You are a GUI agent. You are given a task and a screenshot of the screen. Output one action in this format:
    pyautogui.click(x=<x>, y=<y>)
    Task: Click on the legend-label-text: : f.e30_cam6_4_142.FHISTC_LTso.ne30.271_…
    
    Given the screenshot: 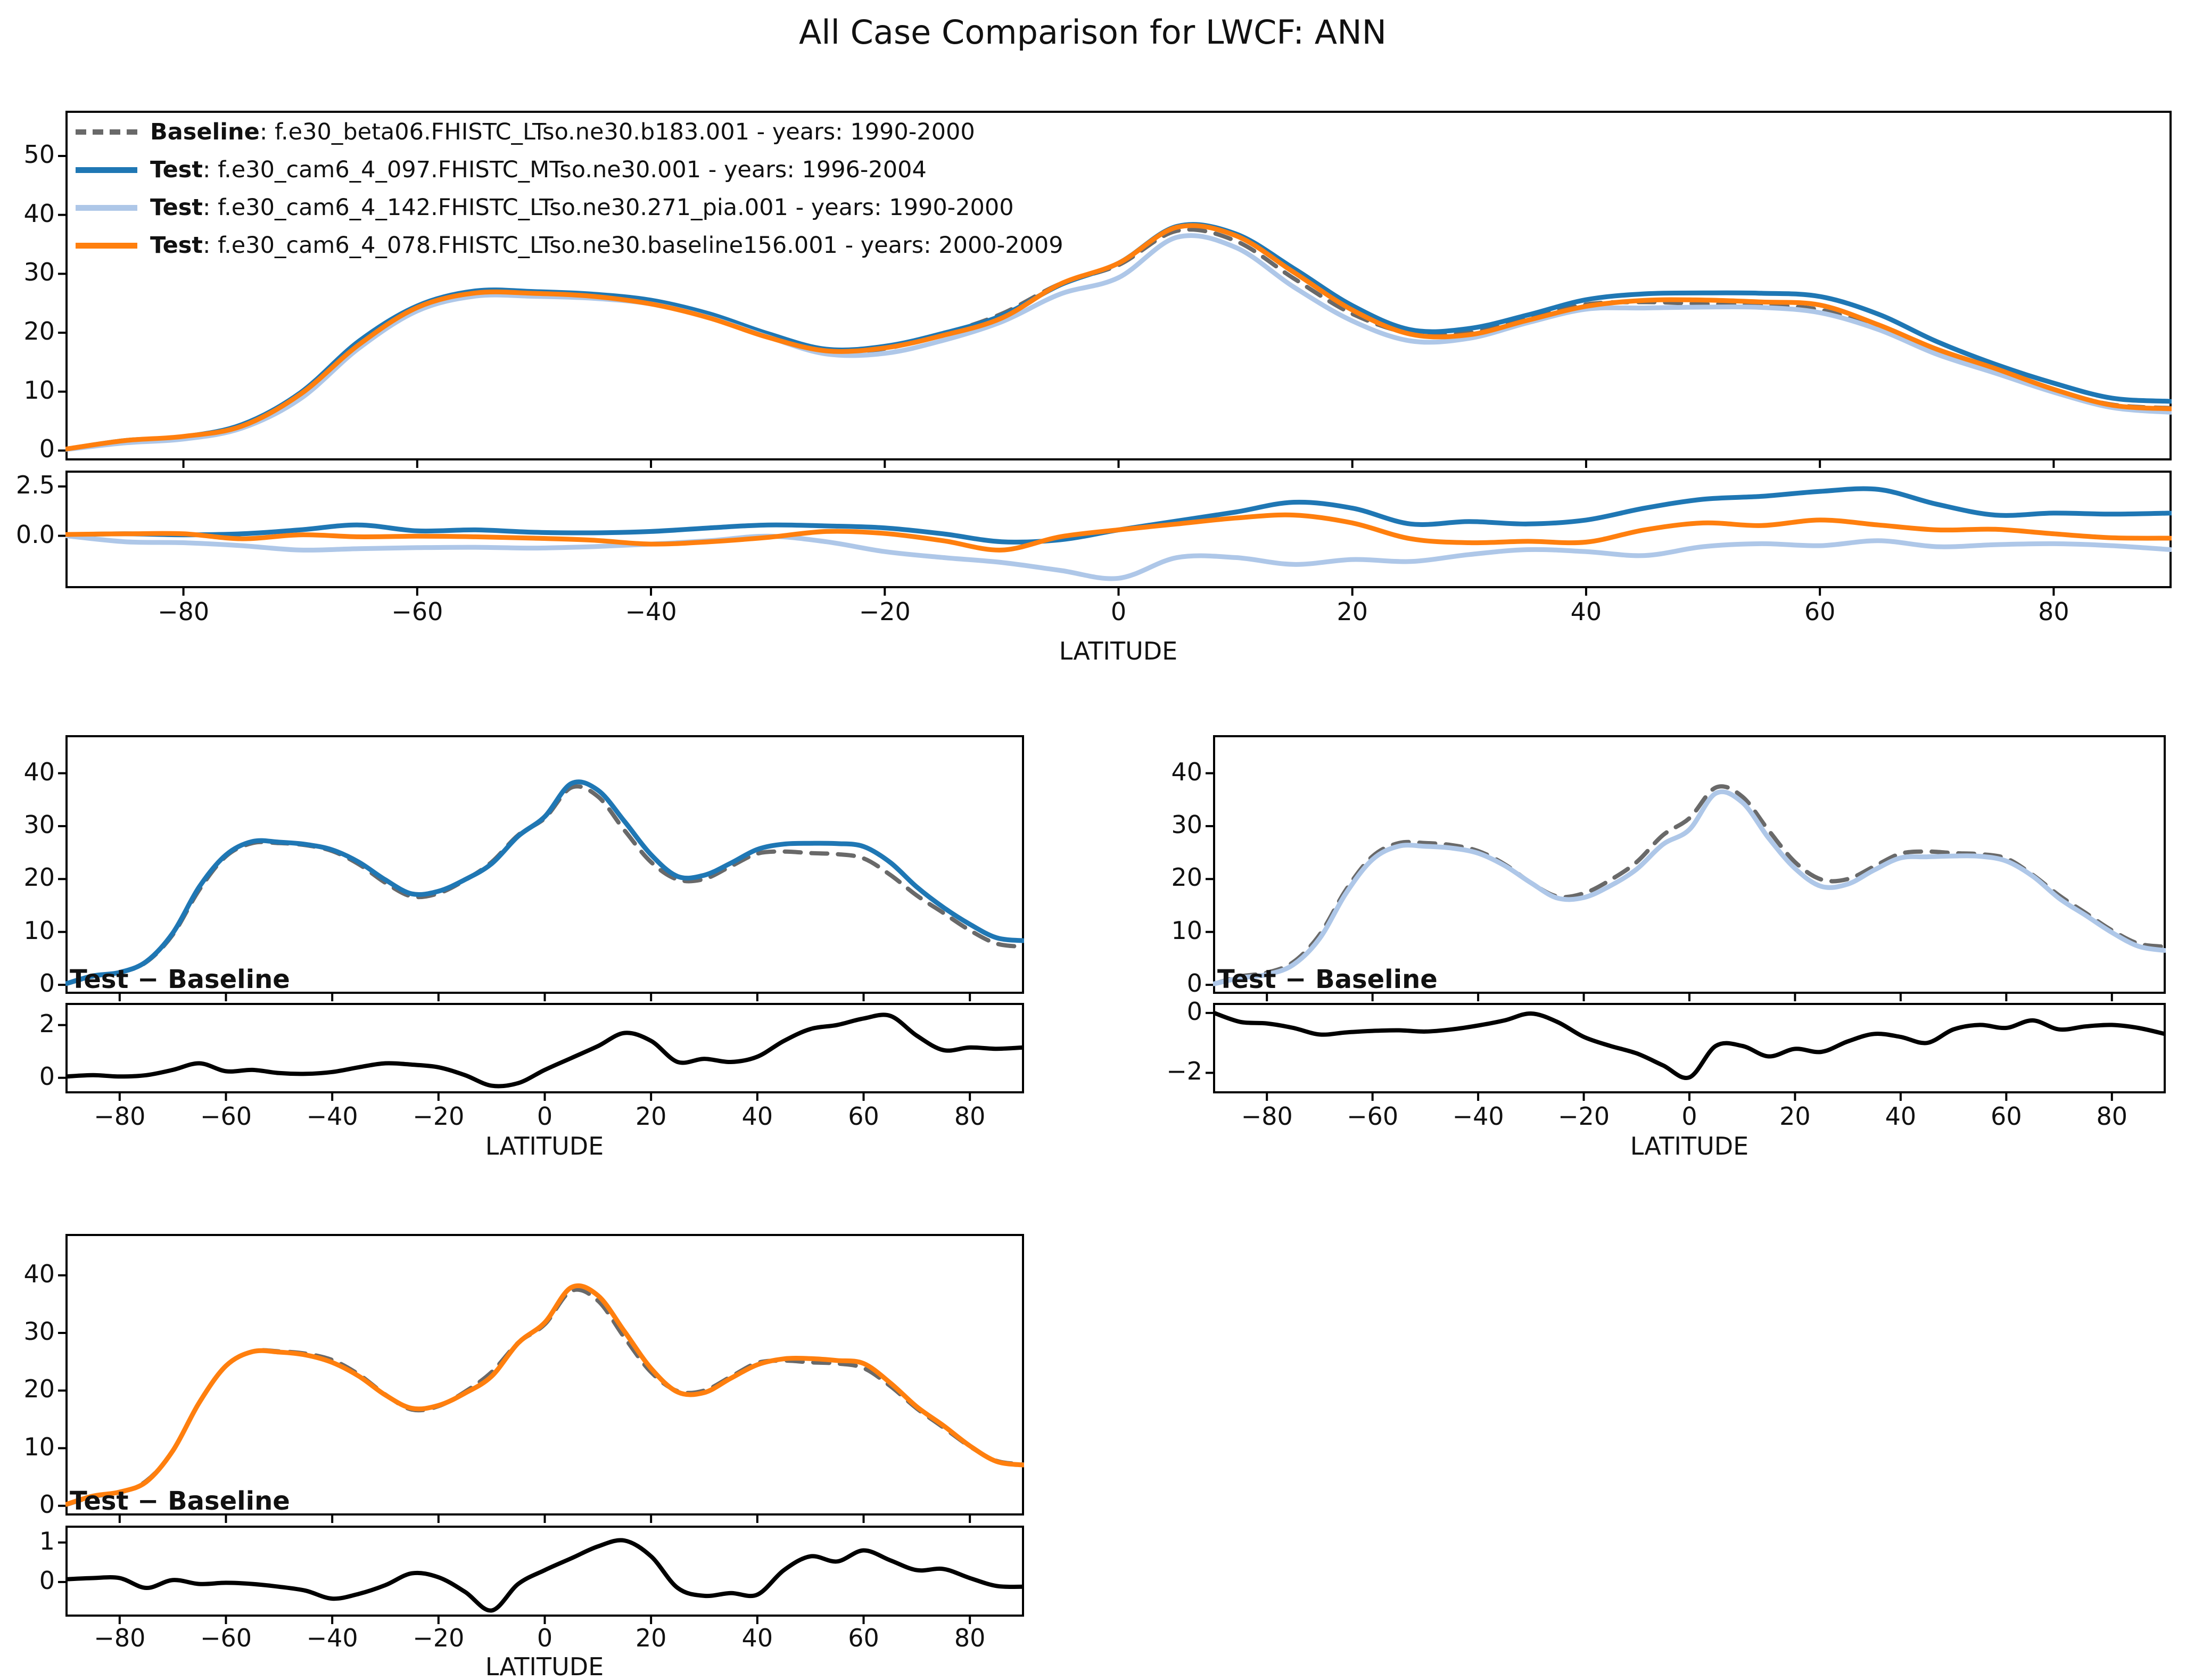 What is the action you would take?
    pyautogui.click(x=608, y=207)
    